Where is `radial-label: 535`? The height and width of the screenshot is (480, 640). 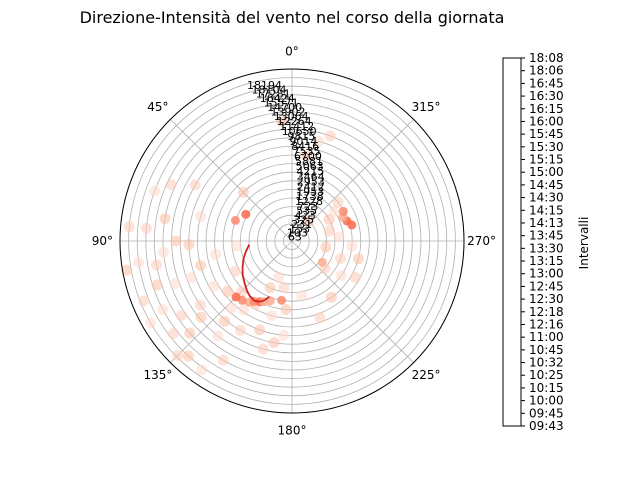
radial-label: 535 is located at coordinates (306, 211).